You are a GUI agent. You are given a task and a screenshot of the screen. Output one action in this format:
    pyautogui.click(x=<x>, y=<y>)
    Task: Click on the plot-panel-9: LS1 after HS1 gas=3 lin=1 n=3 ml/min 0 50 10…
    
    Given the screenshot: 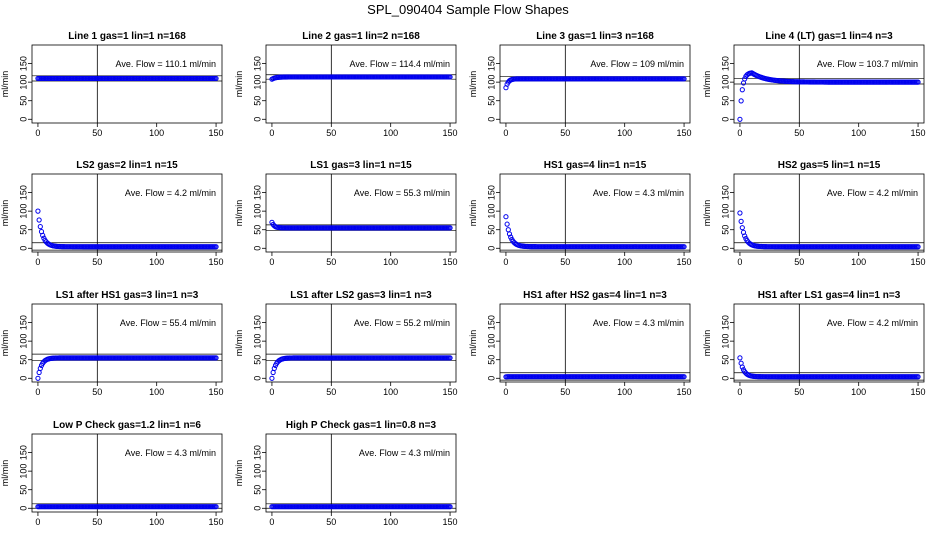 What is the action you would take?
    pyautogui.click(x=112, y=343)
    